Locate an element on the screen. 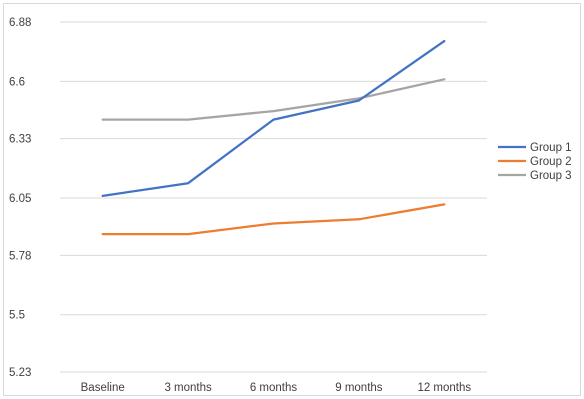 Image resolution: width=584 pixels, height=399 pixels. legend-item: Group 3 is located at coordinates (535, 176).